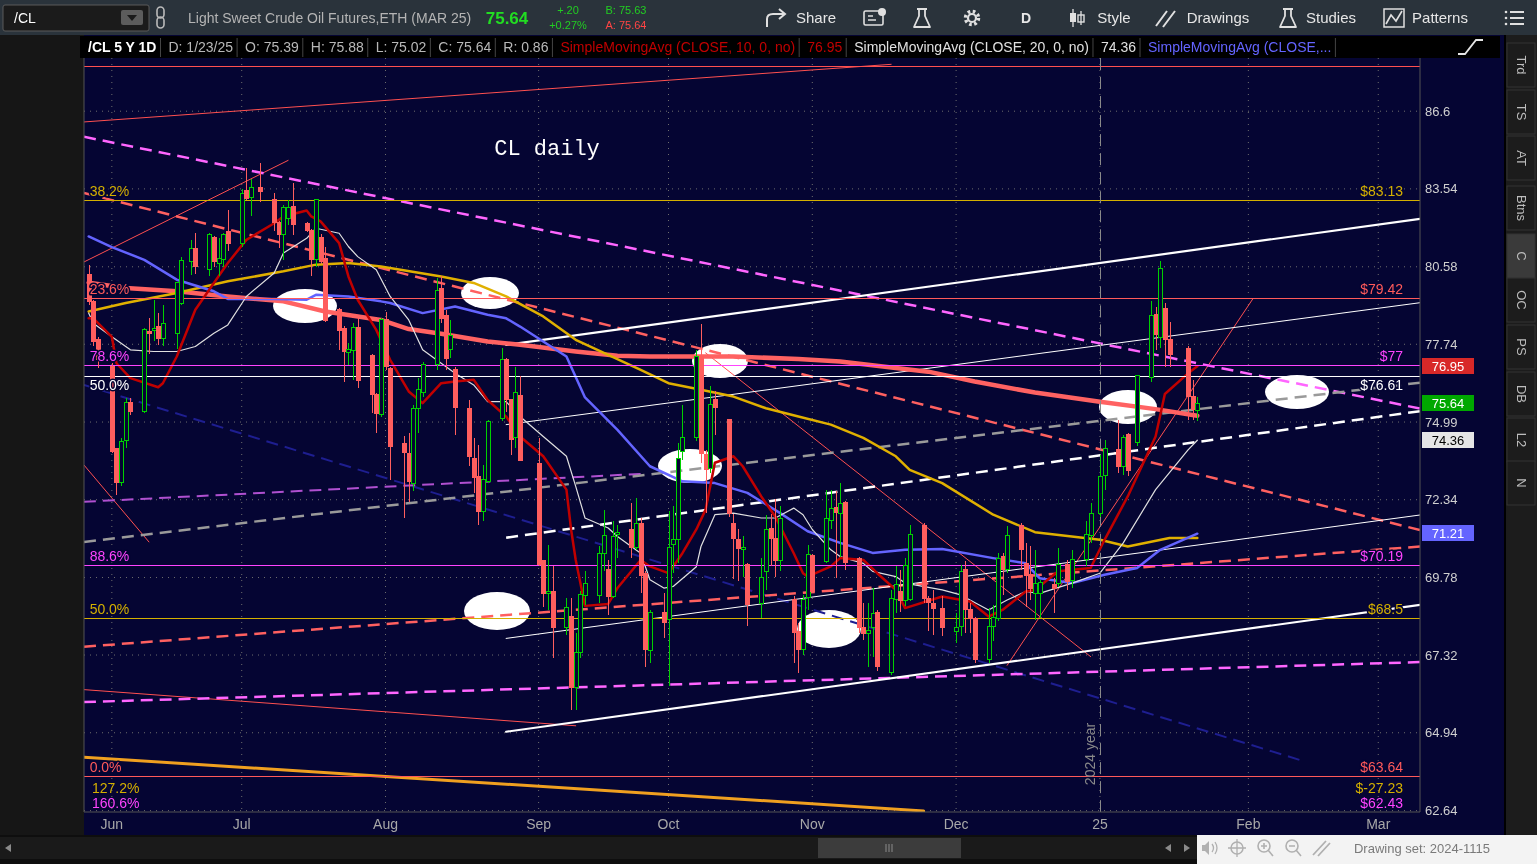  What do you see at coordinates (1441, 189) in the screenshot?
I see `y-tick-label: 83.54` at bounding box center [1441, 189].